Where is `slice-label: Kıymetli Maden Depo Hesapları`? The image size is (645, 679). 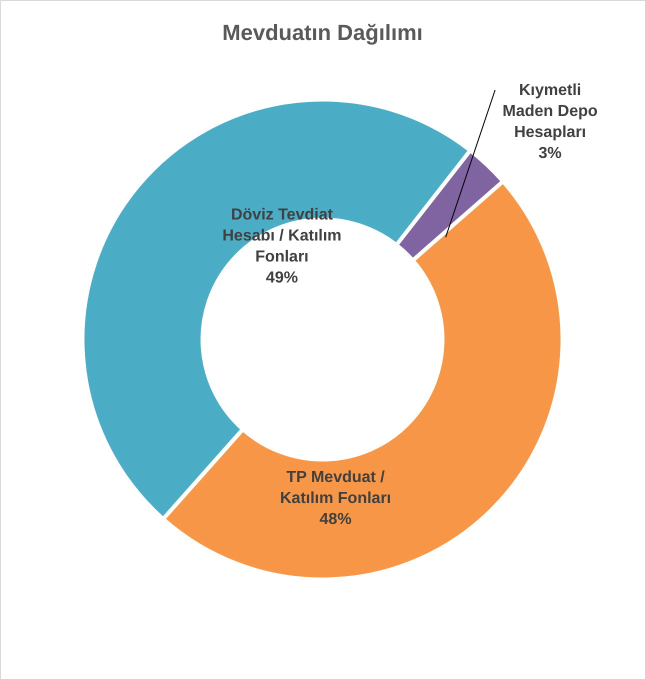
slice-label: Kıymetli Maden Depo Hesapları is located at coordinates (550, 112).